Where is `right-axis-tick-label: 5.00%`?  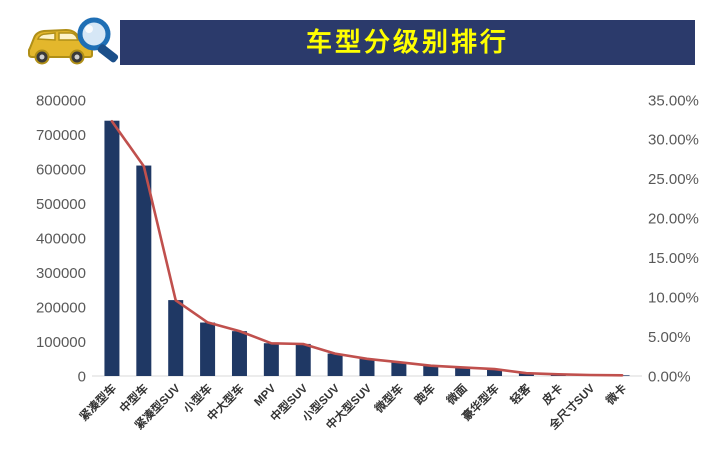
right-axis-tick-label: 5.00% is located at coordinates (669, 337).